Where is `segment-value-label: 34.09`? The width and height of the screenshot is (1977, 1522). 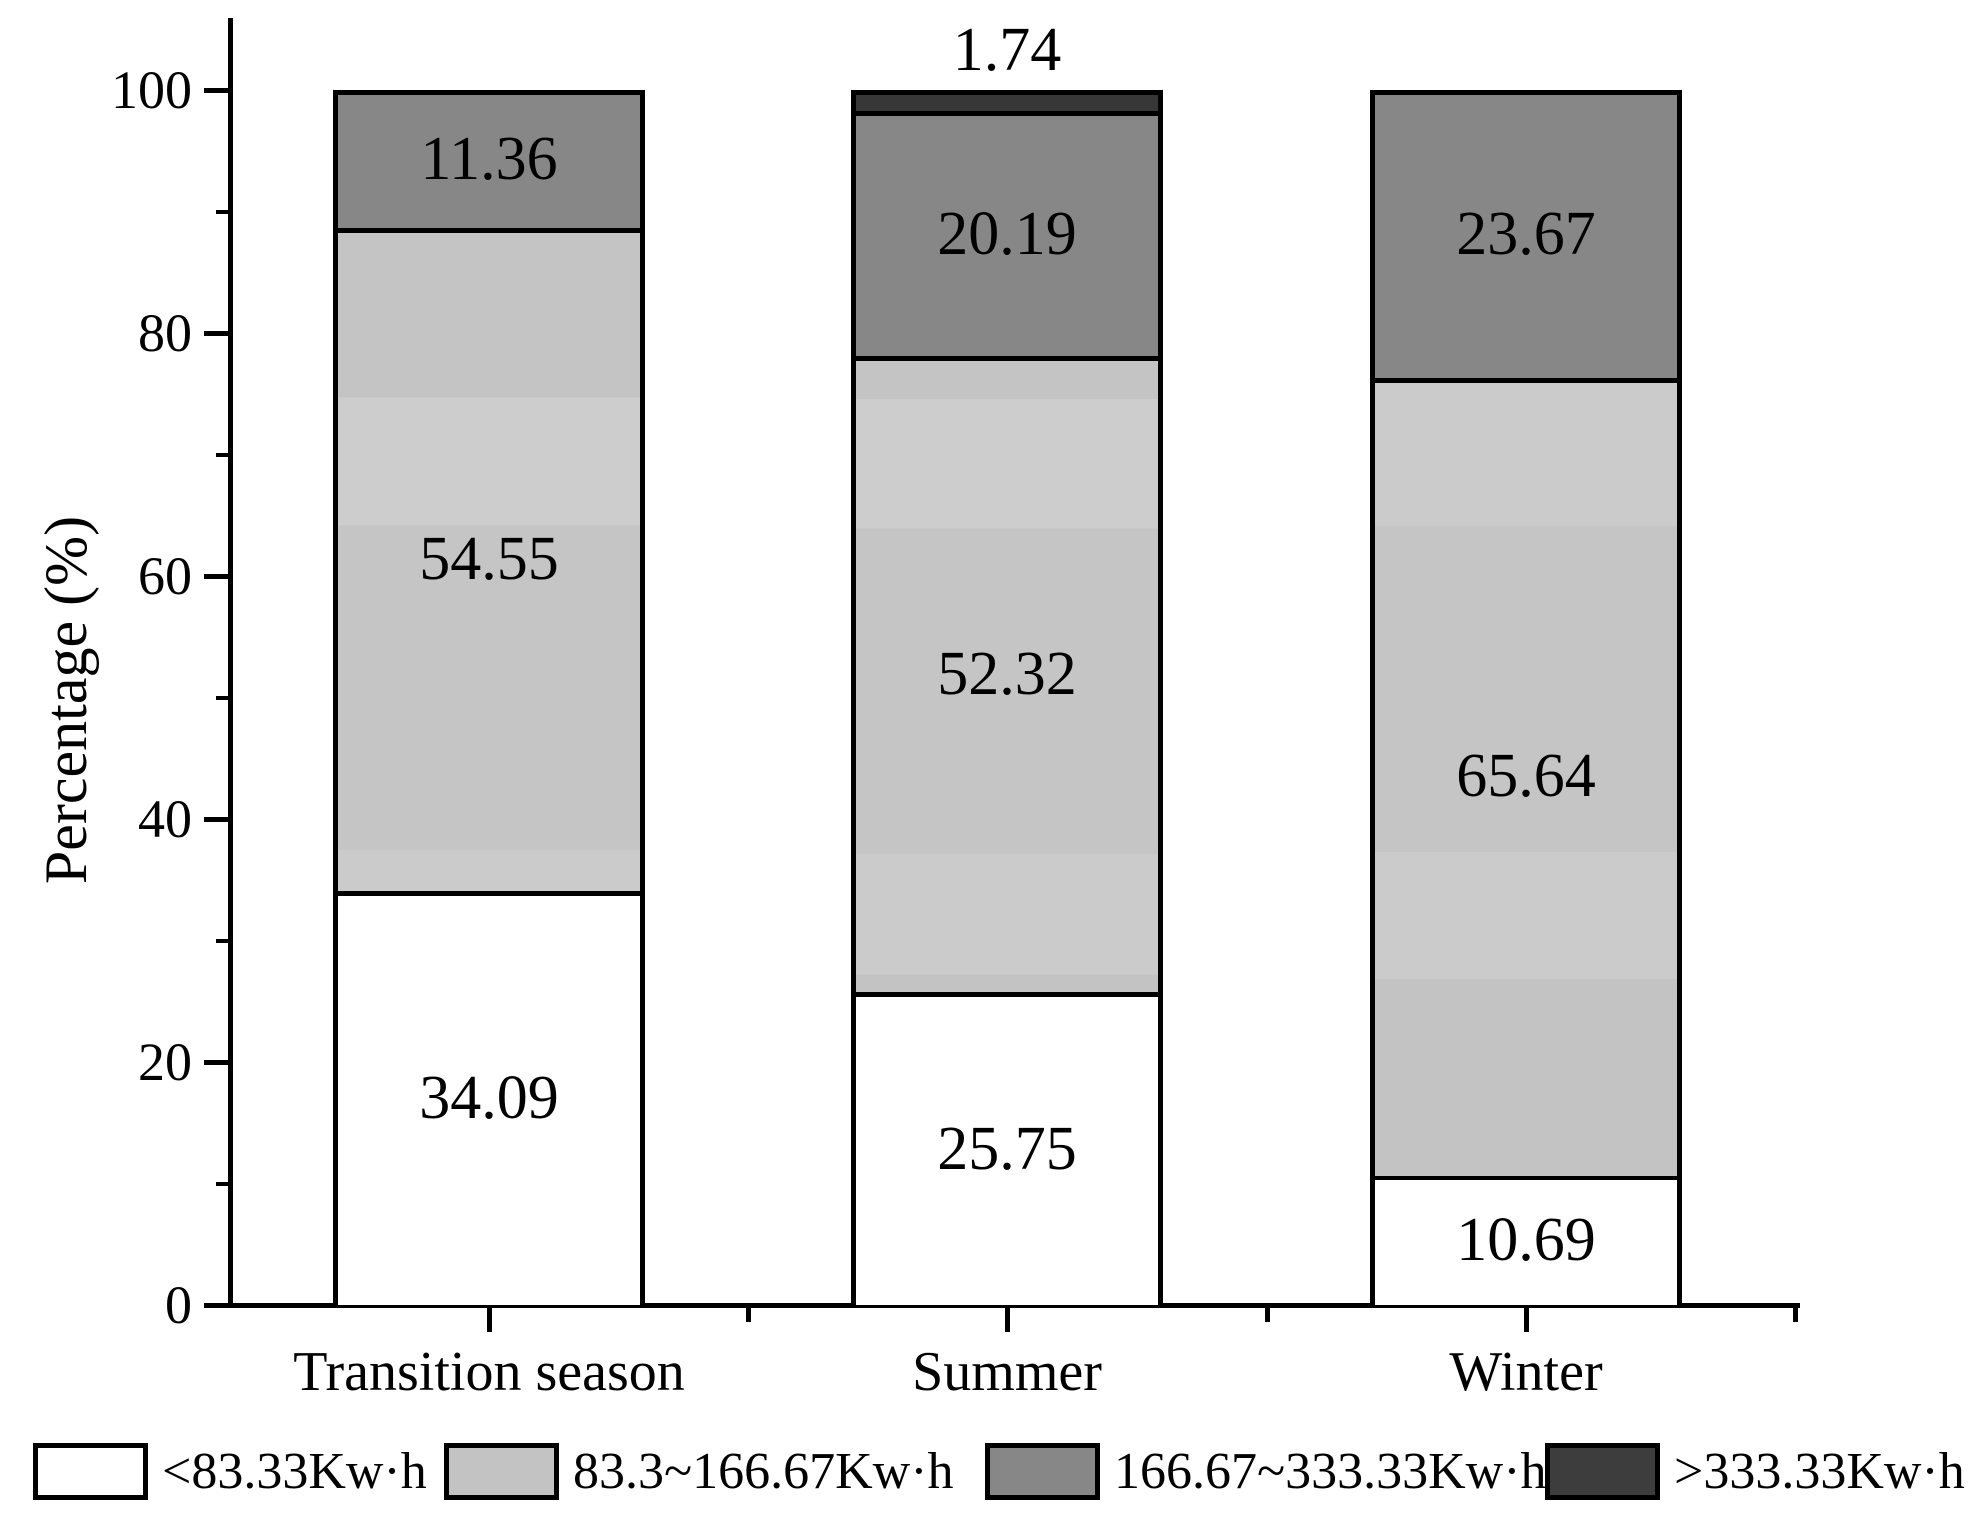 segment-value-label: 34.09 is located at coordinates (489, 1098).